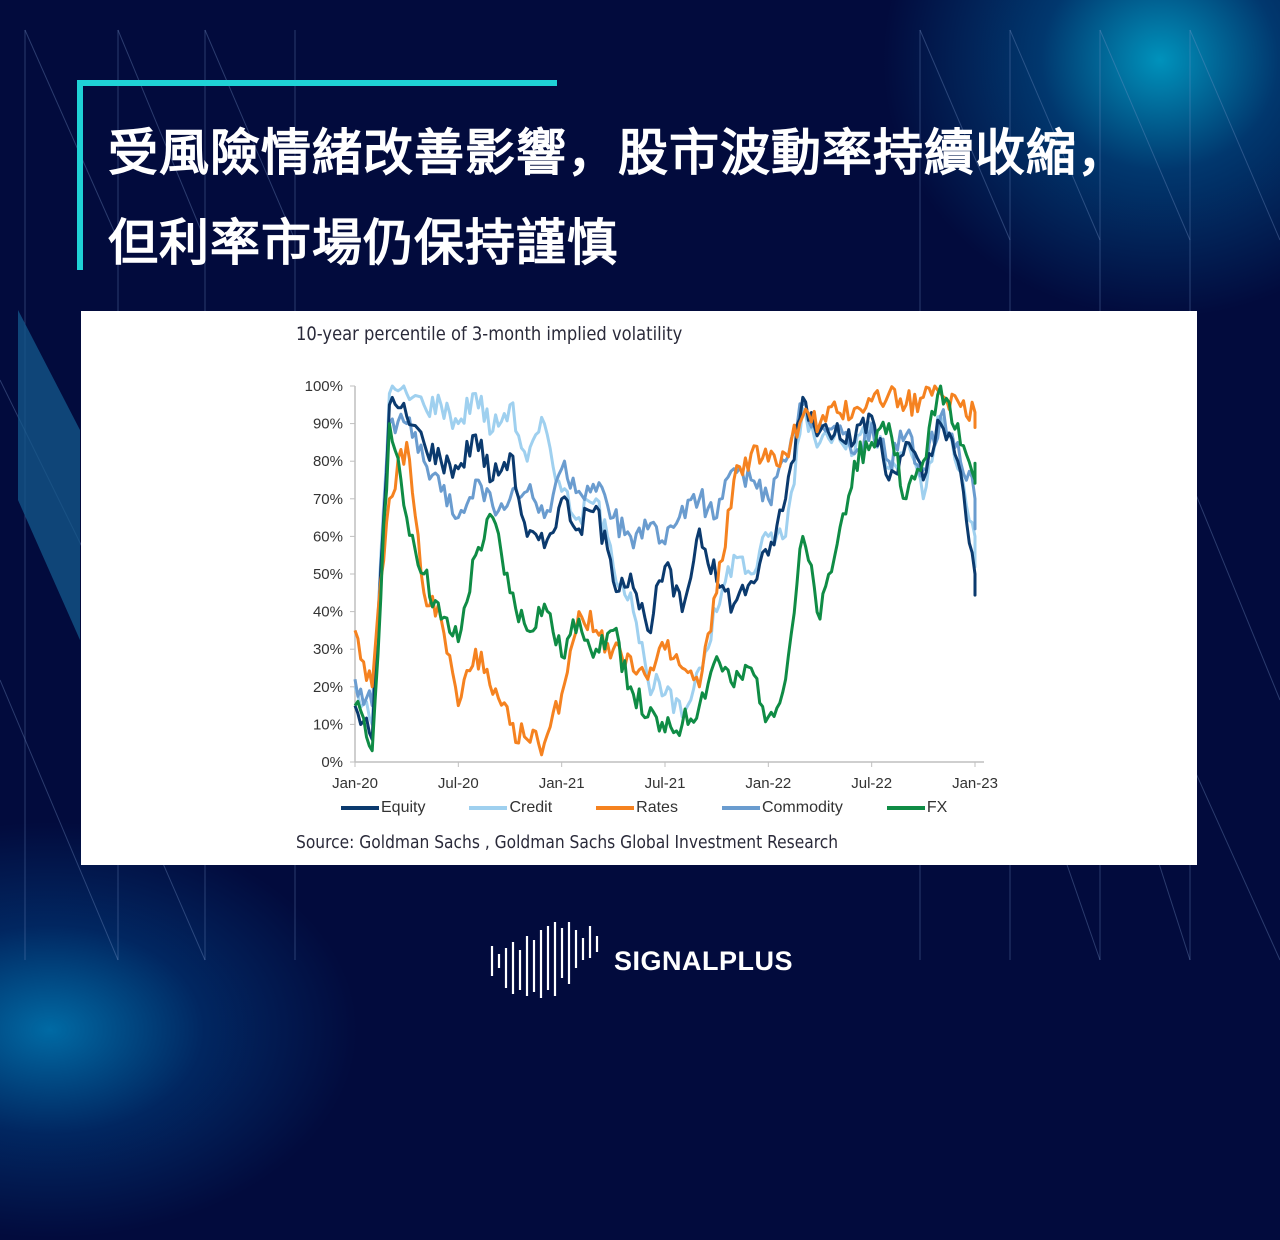  I want to click on legend-item-equity: Equity, so click(383, 808).